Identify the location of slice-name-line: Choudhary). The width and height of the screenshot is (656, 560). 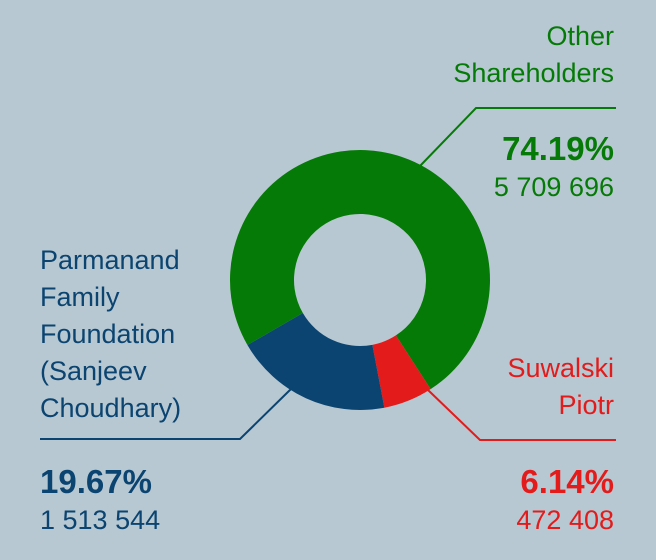
(111, 408).